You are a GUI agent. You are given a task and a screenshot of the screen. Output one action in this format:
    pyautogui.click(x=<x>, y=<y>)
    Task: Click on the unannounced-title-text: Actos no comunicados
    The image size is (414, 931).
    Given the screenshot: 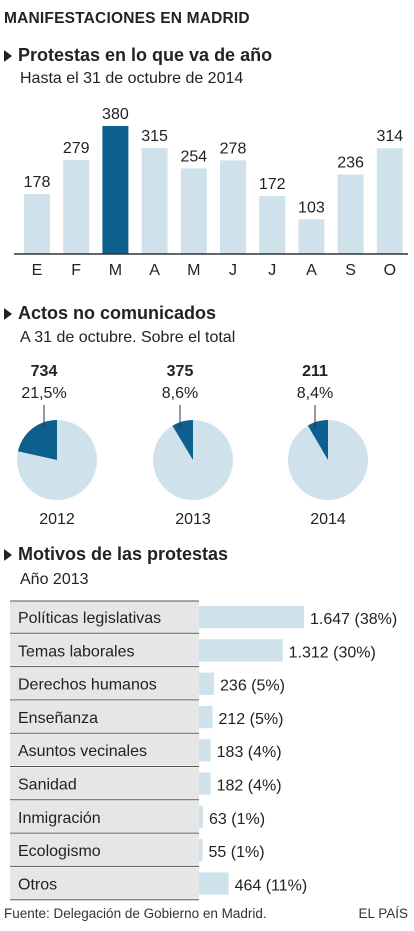 What is the action you would take?
    pyautogui.click(x=117, y=313)
    